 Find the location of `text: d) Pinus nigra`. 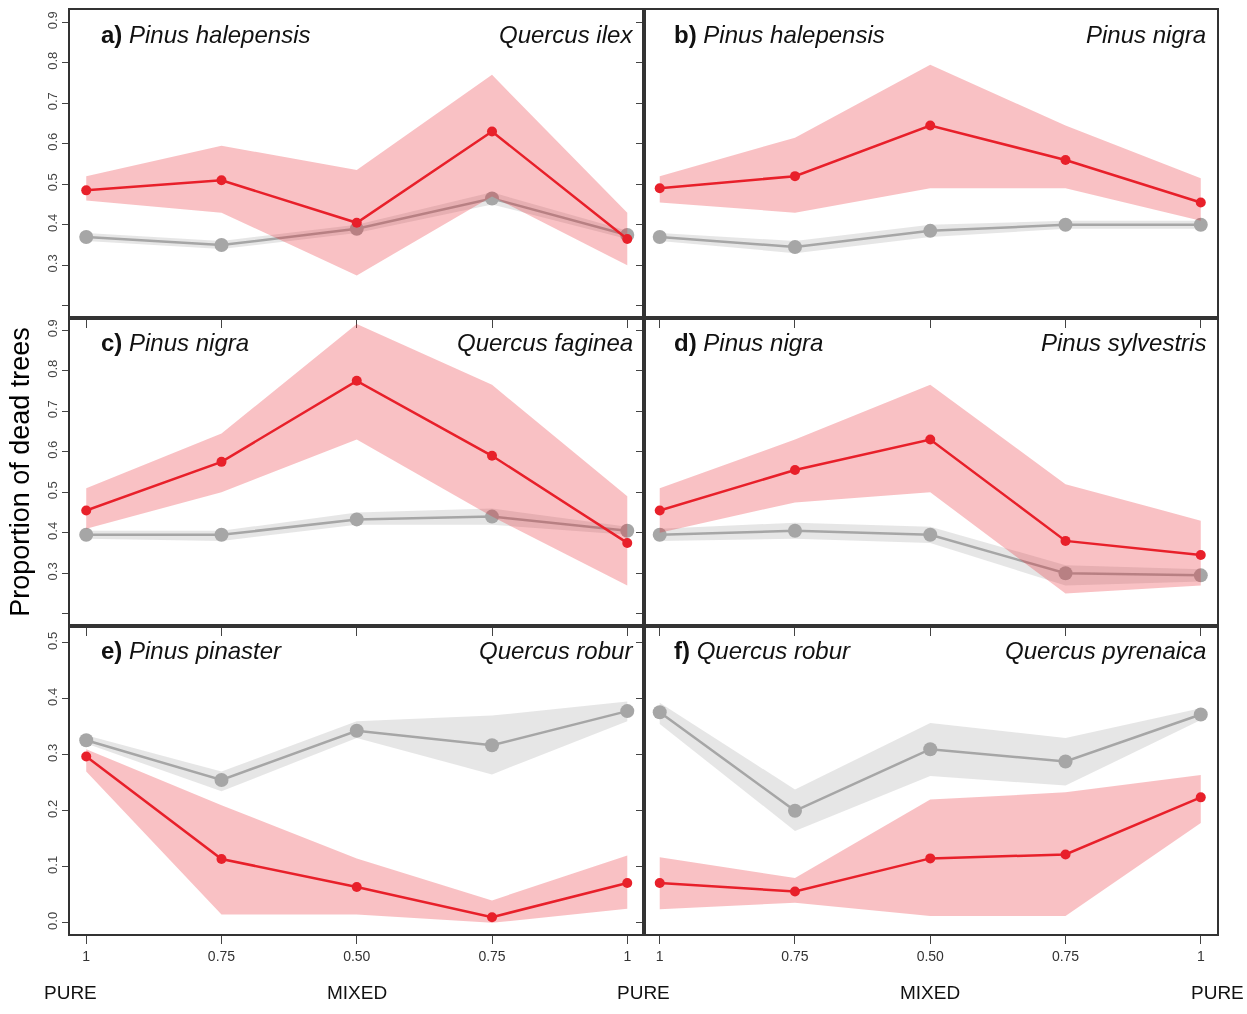

text: d) Pinus nigra is located at coordinates (749, 342).